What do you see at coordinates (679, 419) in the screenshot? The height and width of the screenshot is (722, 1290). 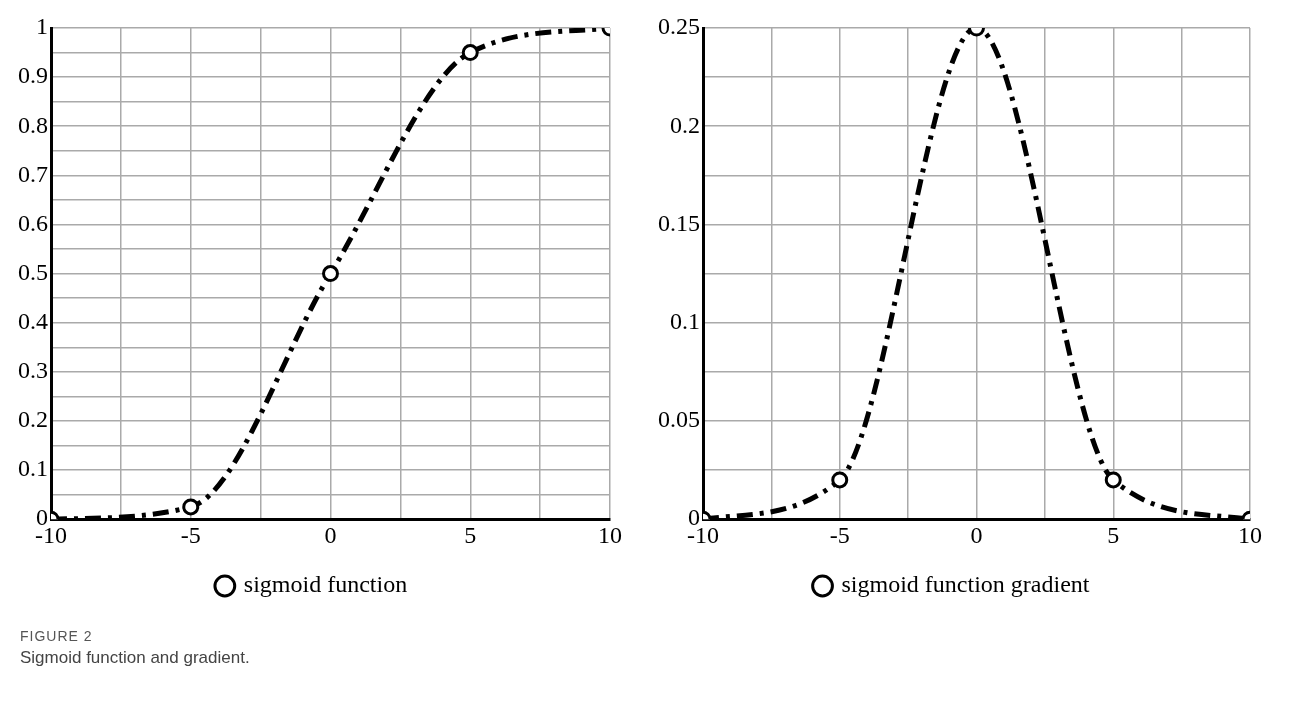 I see `y-tick-label: 0.05` at bounding box center [679, 419].